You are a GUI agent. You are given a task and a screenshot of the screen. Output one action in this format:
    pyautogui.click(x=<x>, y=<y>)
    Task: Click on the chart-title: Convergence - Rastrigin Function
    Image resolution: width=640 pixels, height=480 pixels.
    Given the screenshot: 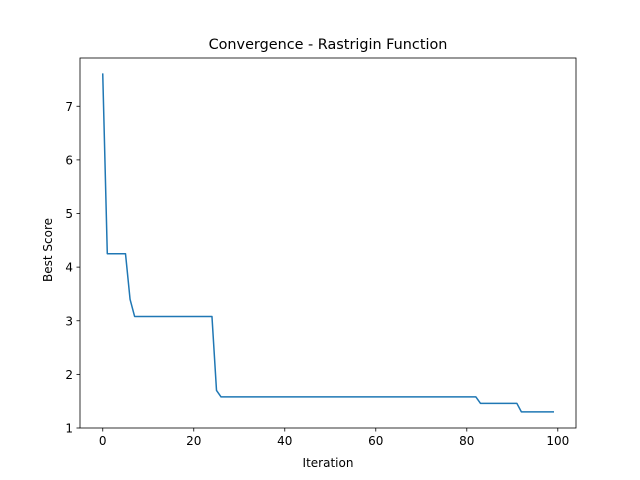 What is the action you would take?
    pyautogui.click(x=328, y=45)
    